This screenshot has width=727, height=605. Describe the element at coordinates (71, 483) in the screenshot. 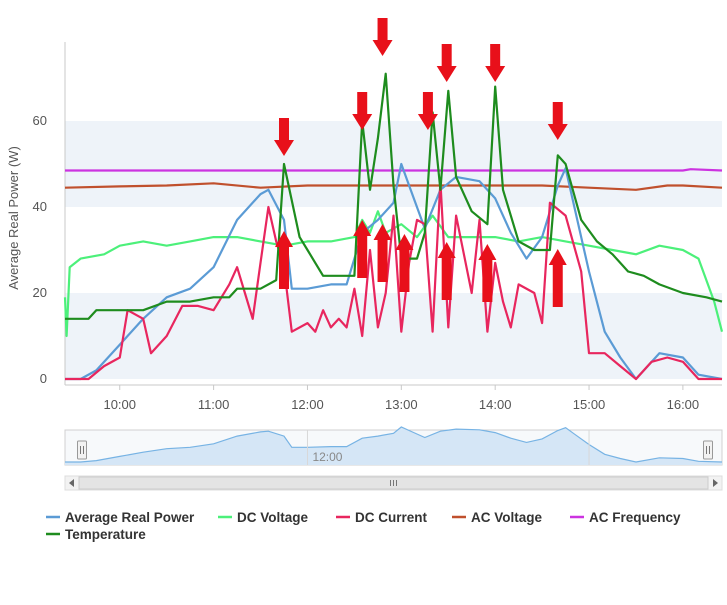

I see `scroll-left-icon` at that location.